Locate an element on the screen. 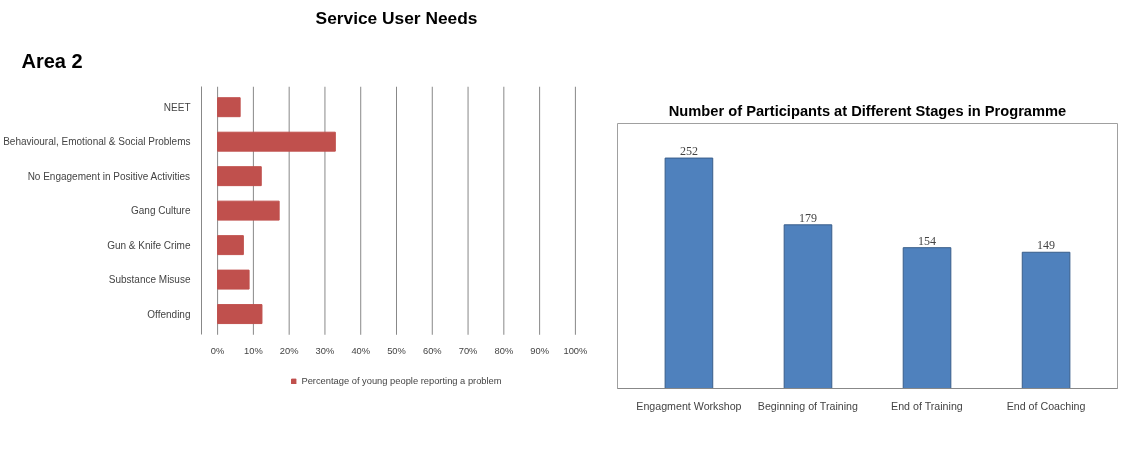 This screenshot has height=470, width=1126. x-tick-label: 20% is located at coordinates (289, 350).